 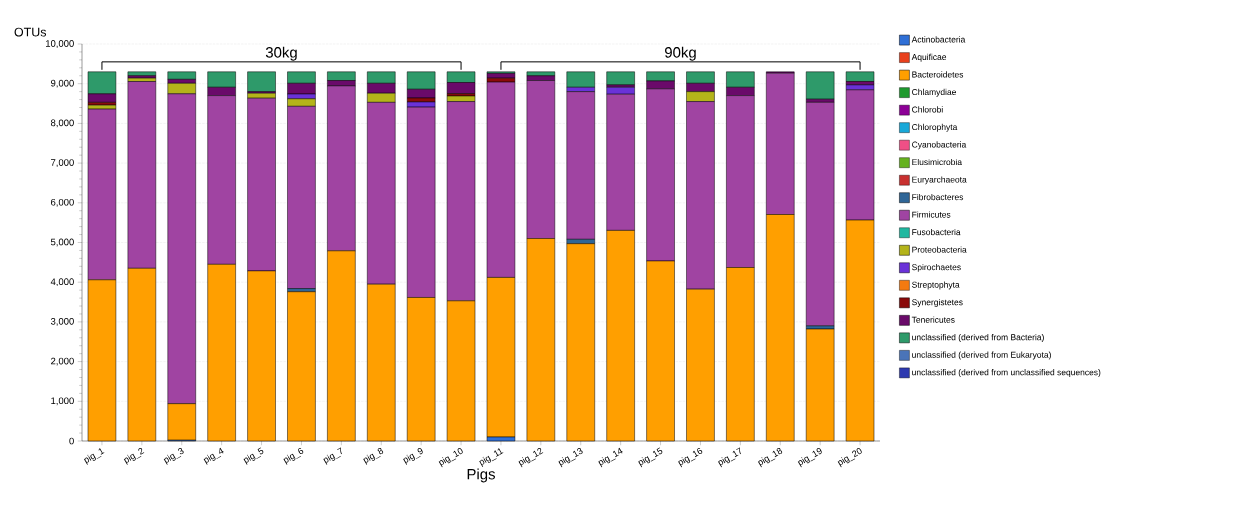 What do you see at coordinates (978, 338) in the screenshot?
I see `legend-label: unclassified (derived from Bacteria)` at bounding box center [978, 338].